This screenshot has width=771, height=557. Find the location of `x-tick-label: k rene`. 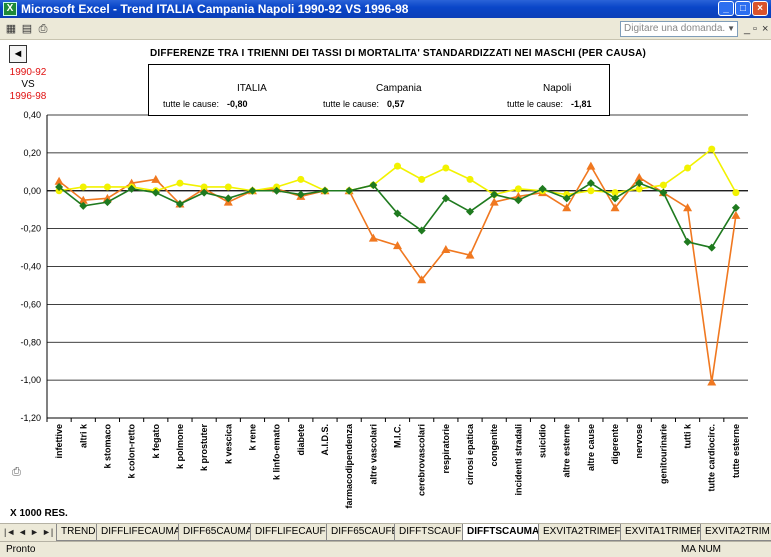

x-tick-label: k rene is located at coordinates (252, 437).